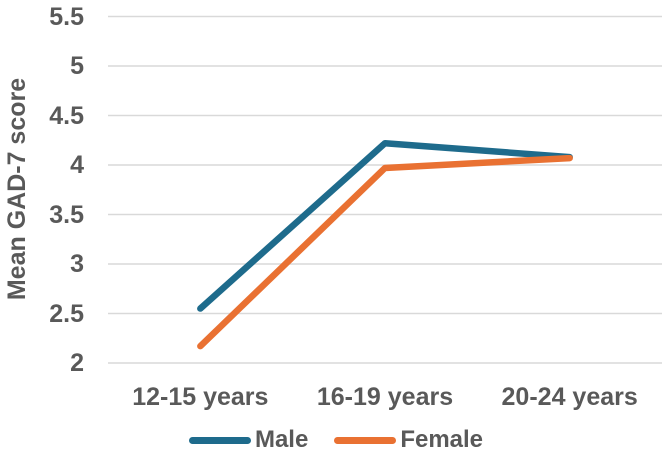  What do you see at coordinates (569, 397) in the screenshot?
I see `x-category-label: 20-24 years` at bounding box center [569, 397].